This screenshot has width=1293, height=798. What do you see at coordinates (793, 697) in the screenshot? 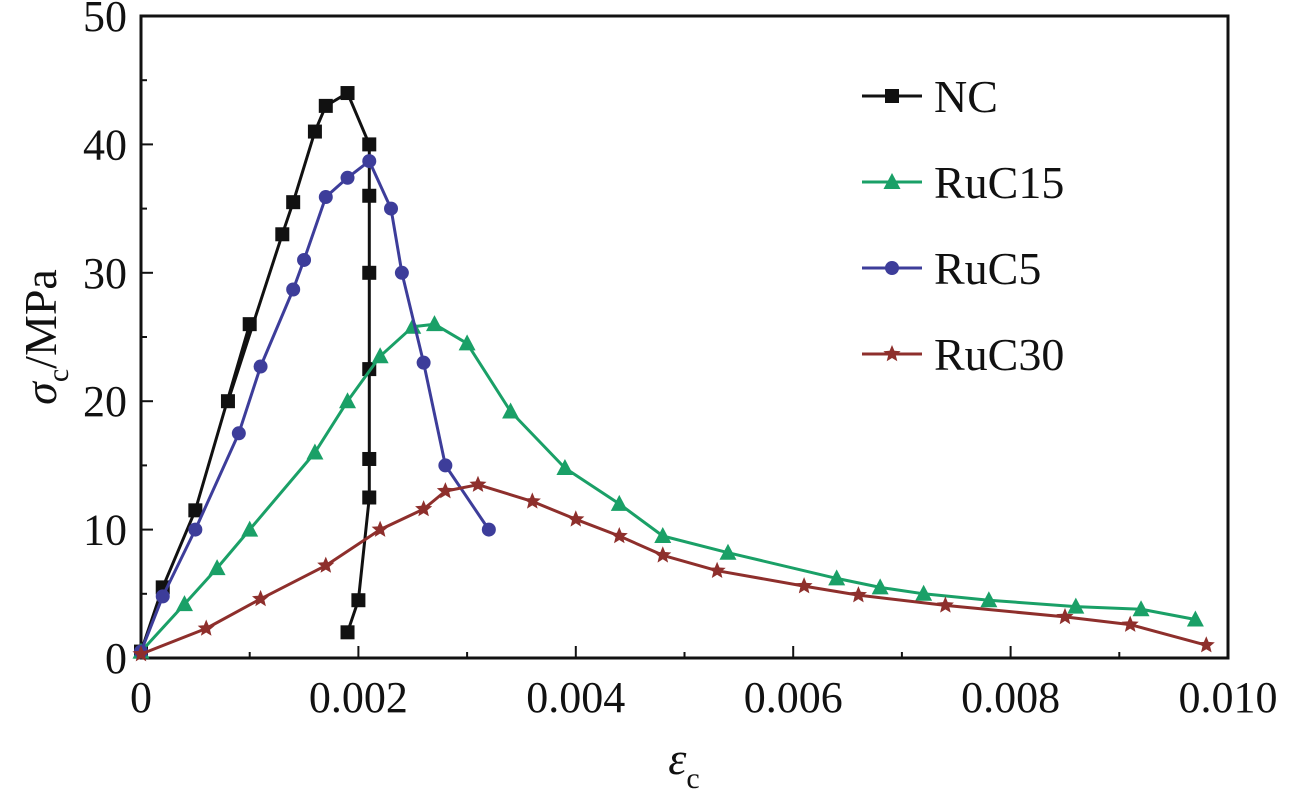
I see `x-tick-label: 0.006` at bounding box center [793, 697].